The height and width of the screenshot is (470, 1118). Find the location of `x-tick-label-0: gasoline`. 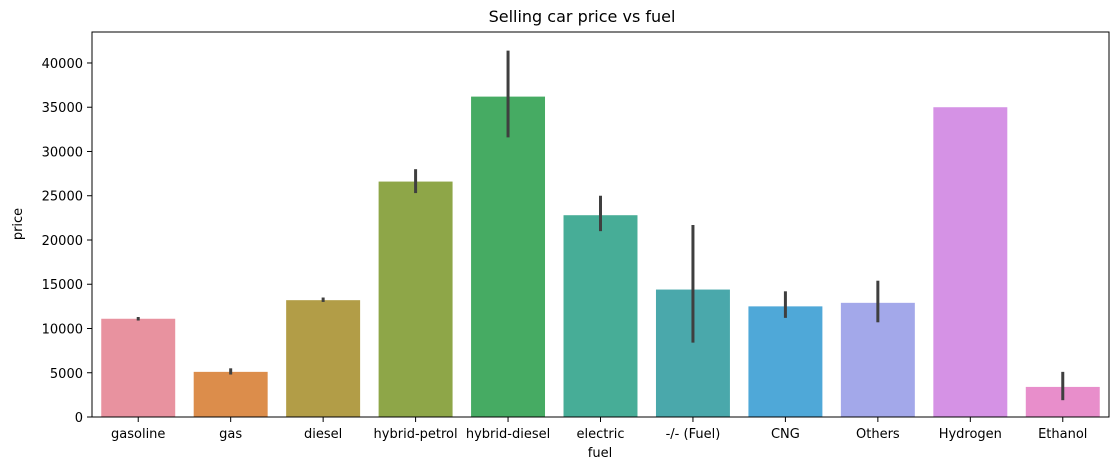

x-tick-label-0: gasoline is located at coordinates (138, 434).